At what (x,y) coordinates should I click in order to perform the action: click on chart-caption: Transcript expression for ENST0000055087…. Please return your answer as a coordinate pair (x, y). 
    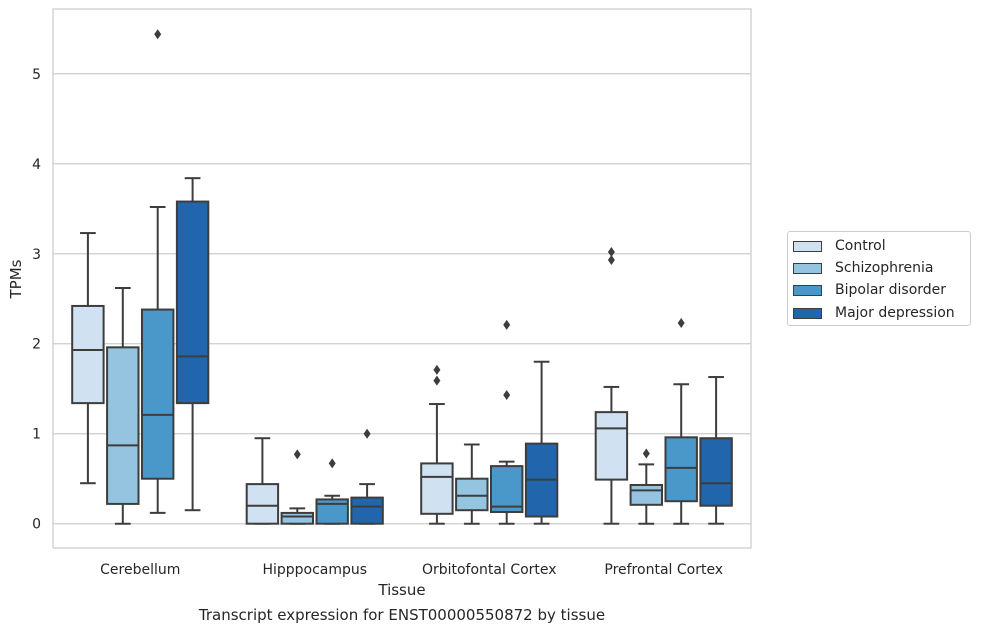
    Looking at the image, I should click on (402, 615).